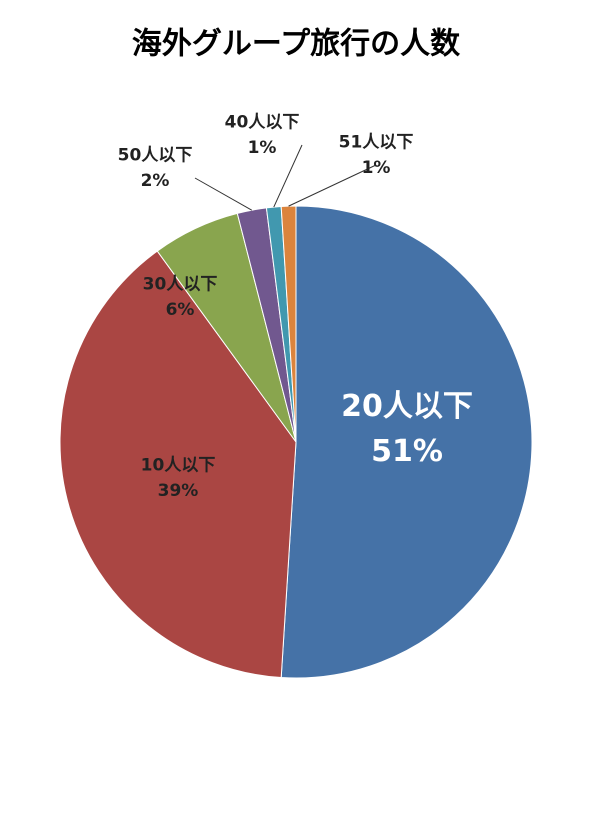 The image size is (591, 817). What do you see at coordinates (407, 406) in the screenshot?
I see `slice-label: 20人以下` at bounding box center [407, 406].